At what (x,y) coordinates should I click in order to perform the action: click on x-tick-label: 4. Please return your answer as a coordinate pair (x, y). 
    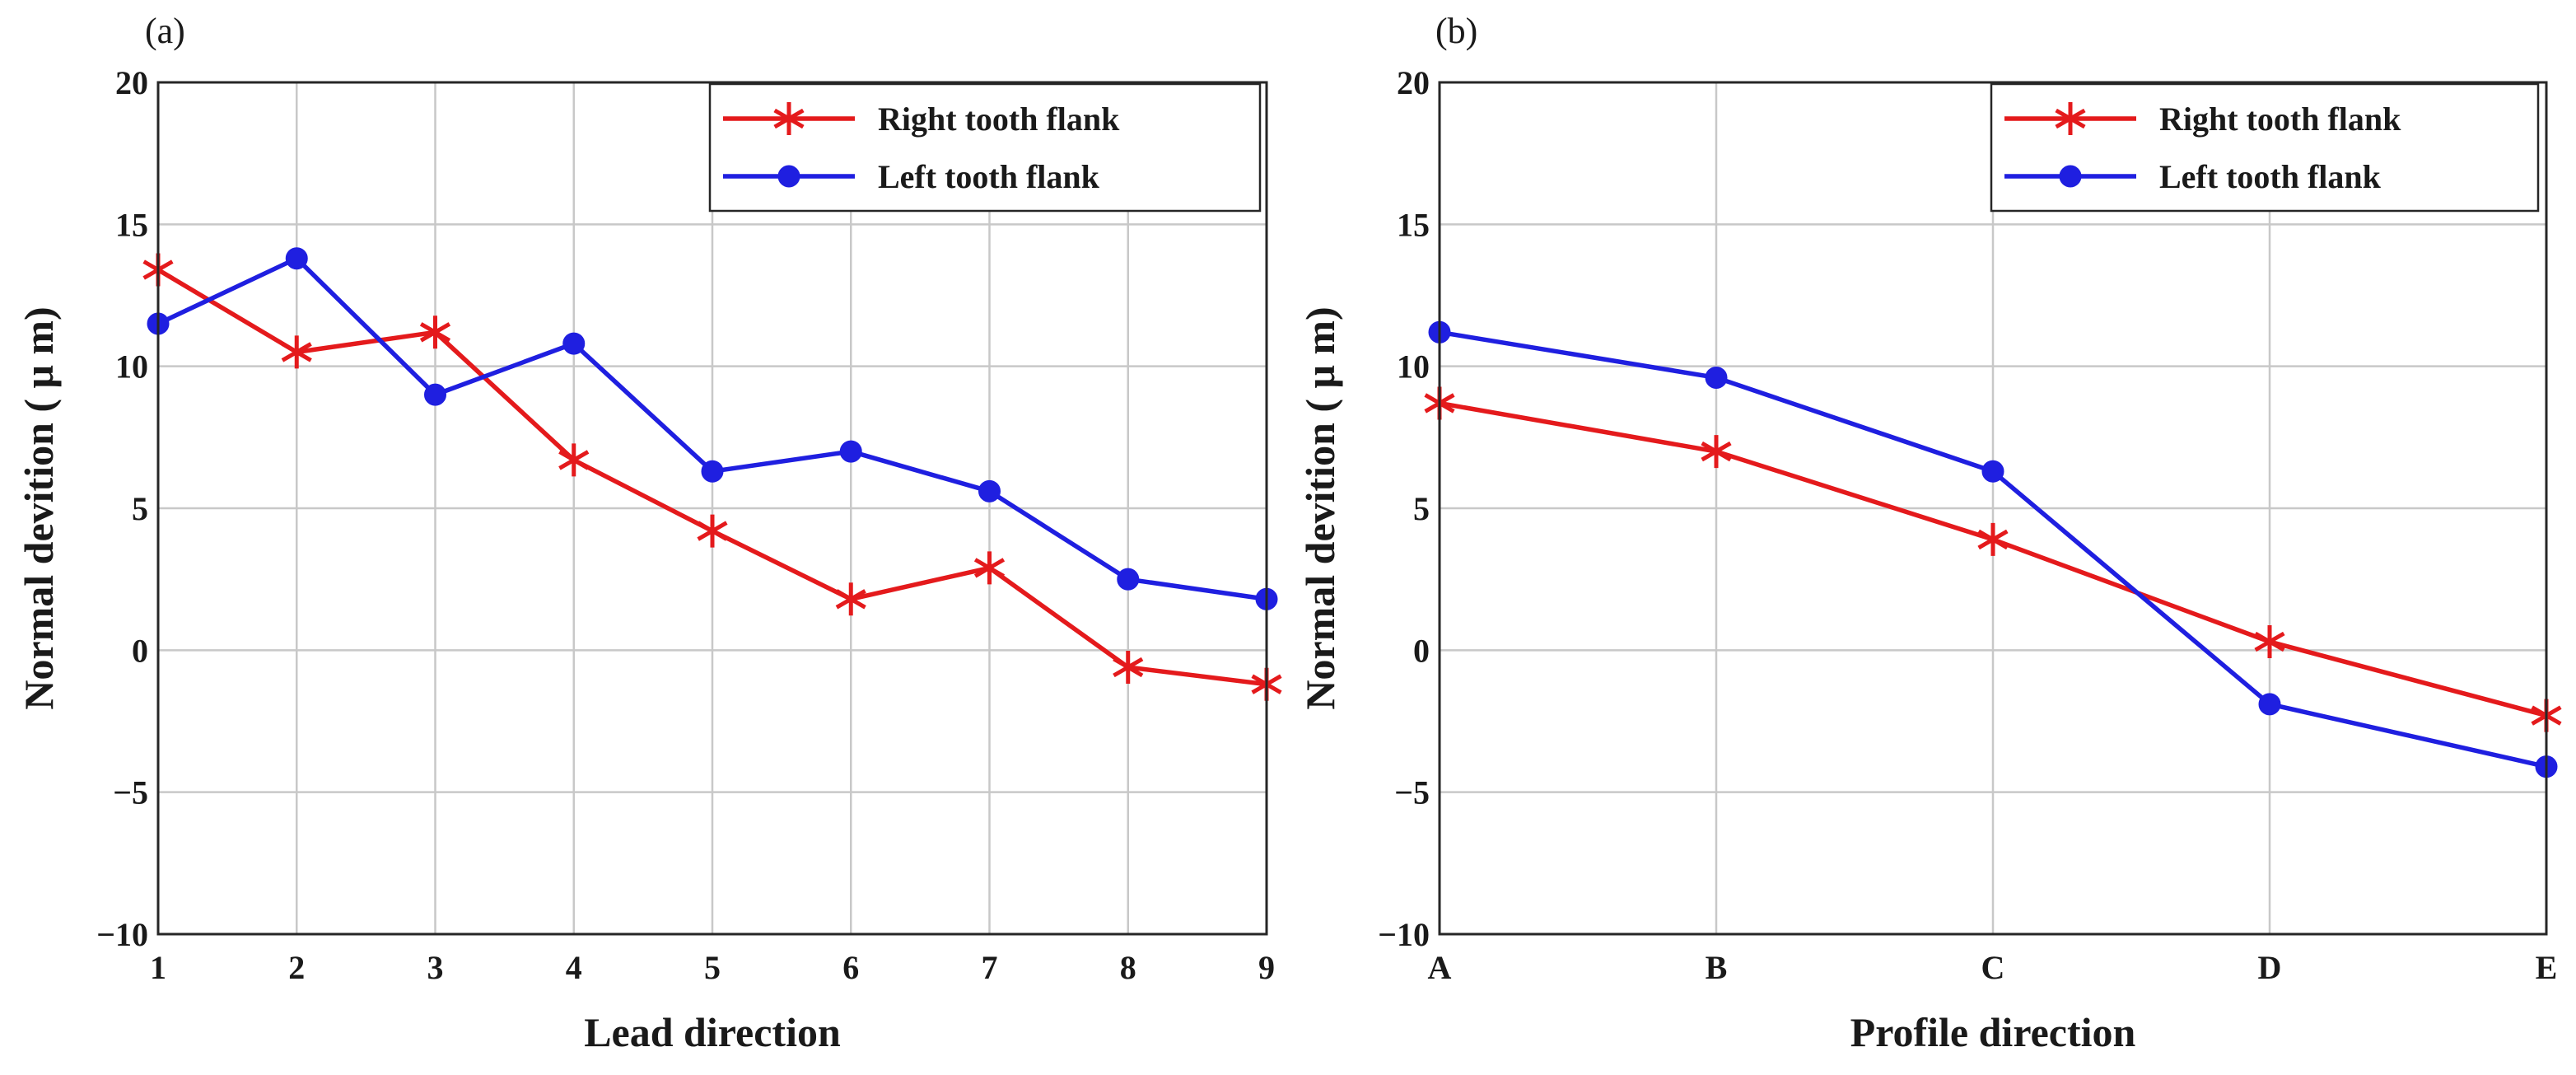
    Looking at the image, I should click on (574, 967).